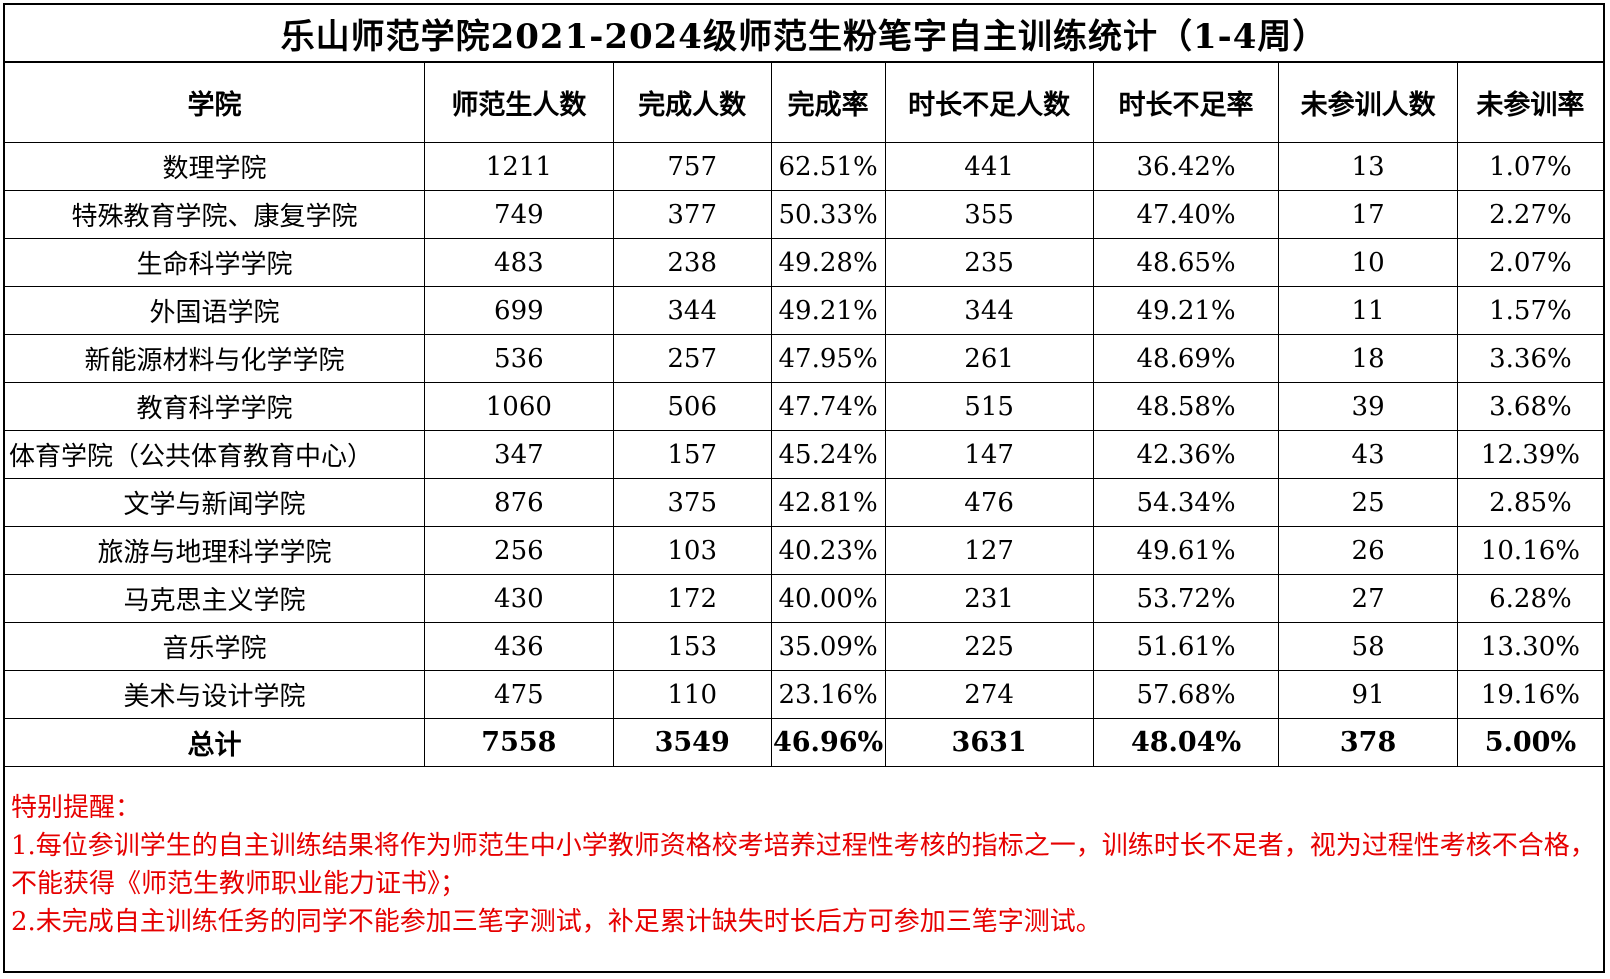  What do you see at coordinates (519, 214) in the screenshot?
I see `cell-student-count: 749` at bounding box center [519, 214].